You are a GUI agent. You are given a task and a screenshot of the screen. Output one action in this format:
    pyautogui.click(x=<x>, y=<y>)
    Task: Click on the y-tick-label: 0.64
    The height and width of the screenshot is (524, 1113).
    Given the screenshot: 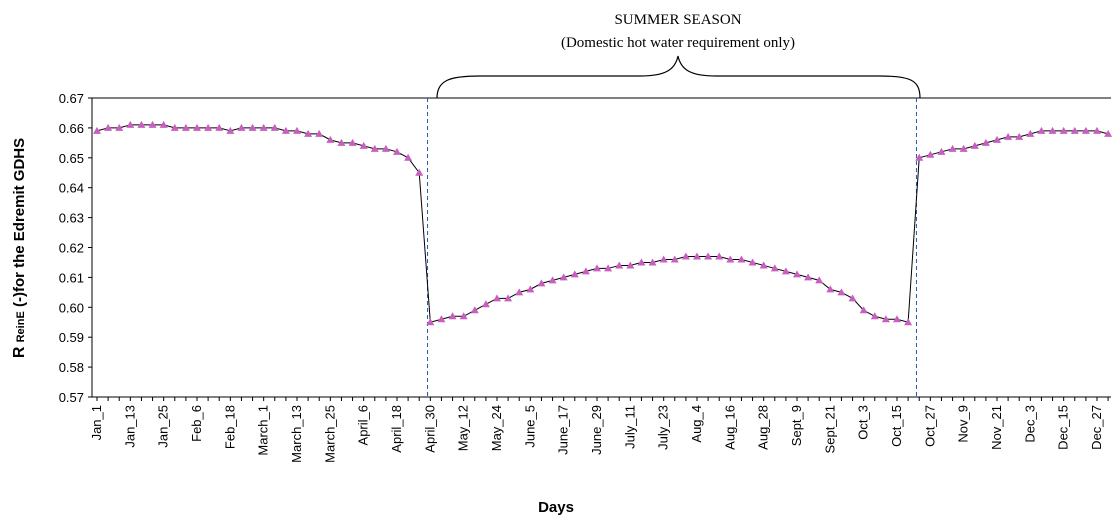 What is the action you would take?
    pyautogui.click(x=71, y=188)
    